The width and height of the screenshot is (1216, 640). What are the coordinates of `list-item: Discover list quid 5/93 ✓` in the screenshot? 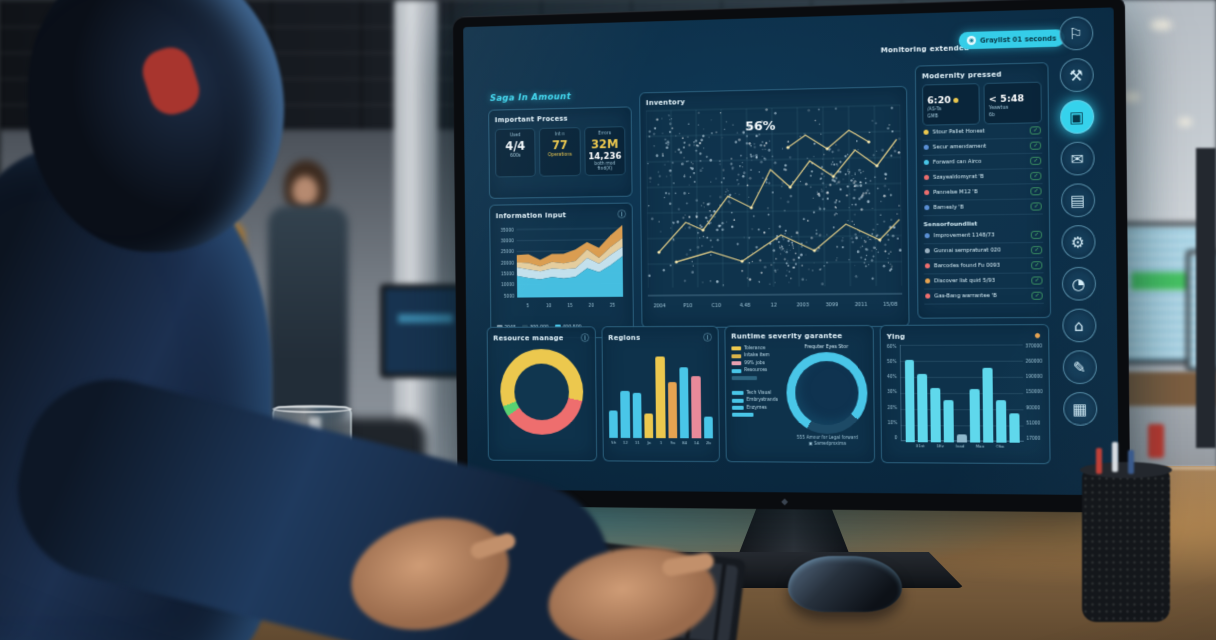 It's located at (984, 281).